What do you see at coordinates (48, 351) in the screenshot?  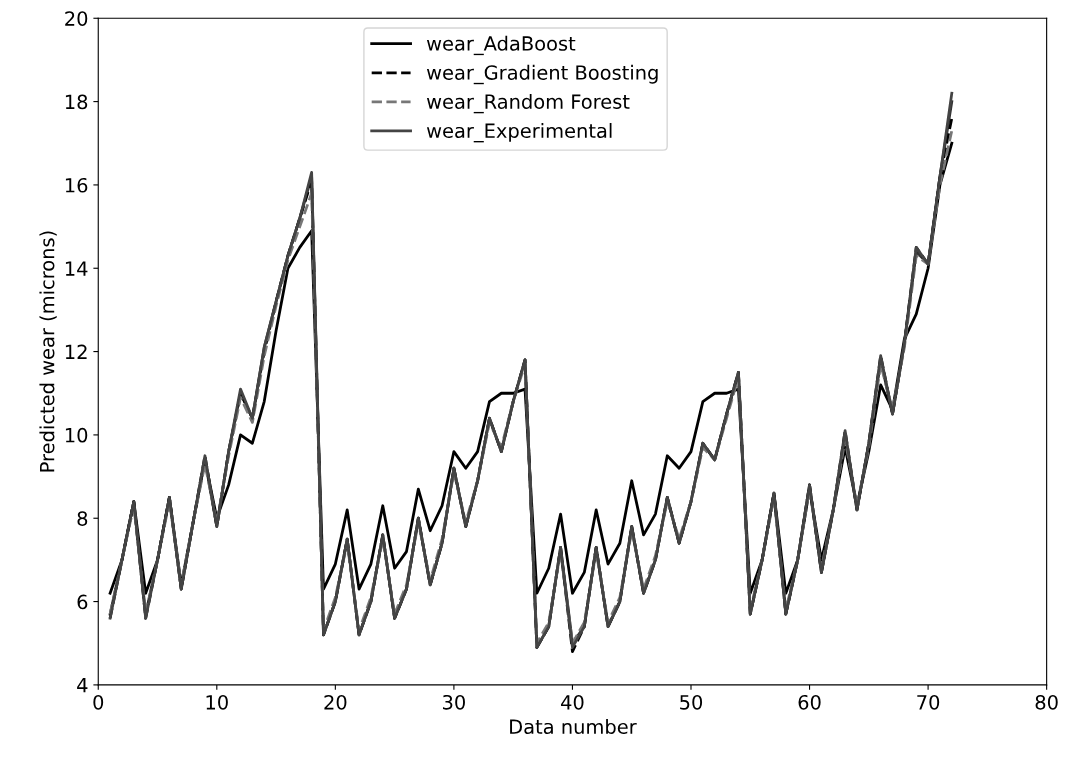 I see `y-axis-title: Predicted wear (microns)` at bounding box center [48, 351].